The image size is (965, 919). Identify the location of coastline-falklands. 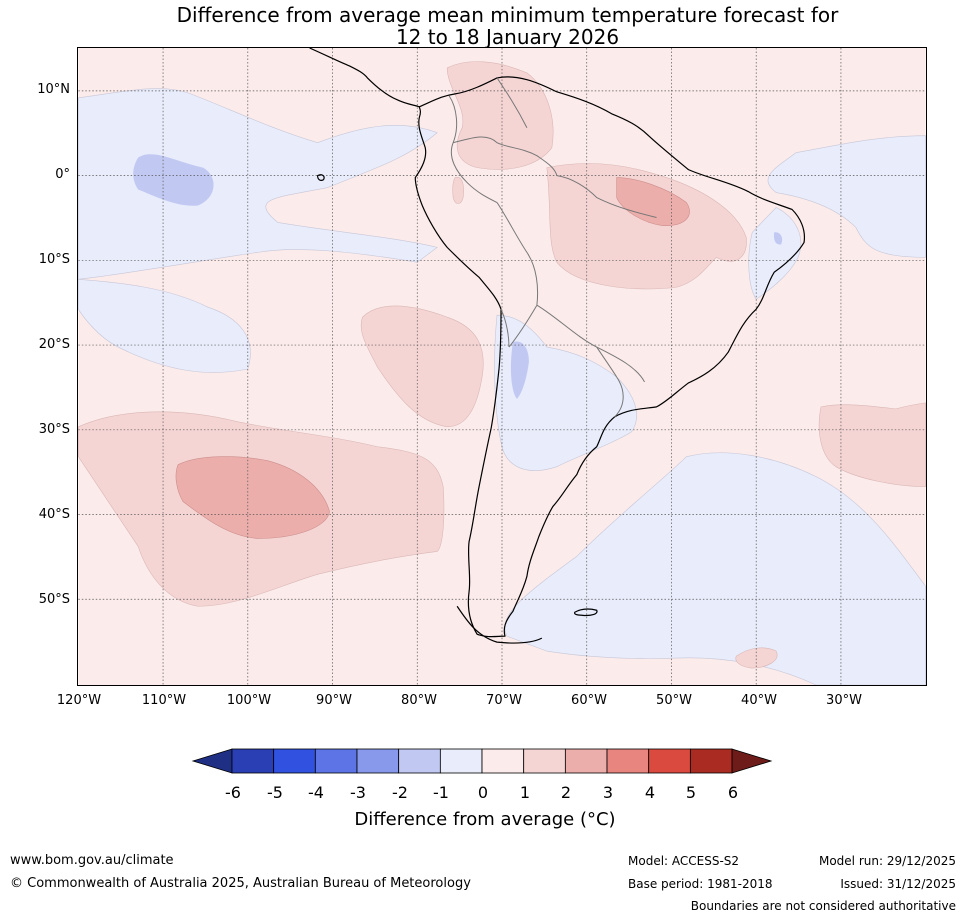
(586, 612).